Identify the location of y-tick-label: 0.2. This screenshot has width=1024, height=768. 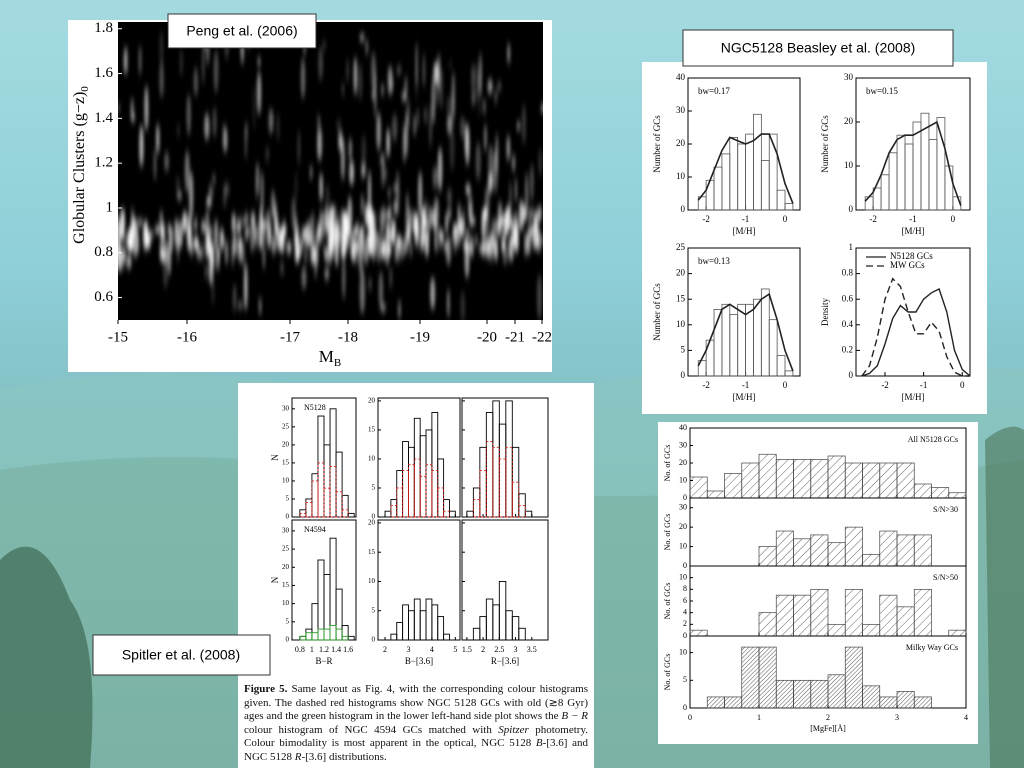
(847, 349).